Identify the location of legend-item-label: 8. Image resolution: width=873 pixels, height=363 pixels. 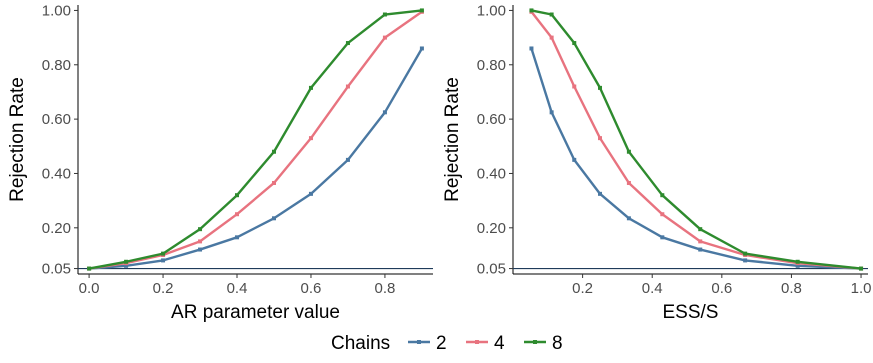
(557, 343).